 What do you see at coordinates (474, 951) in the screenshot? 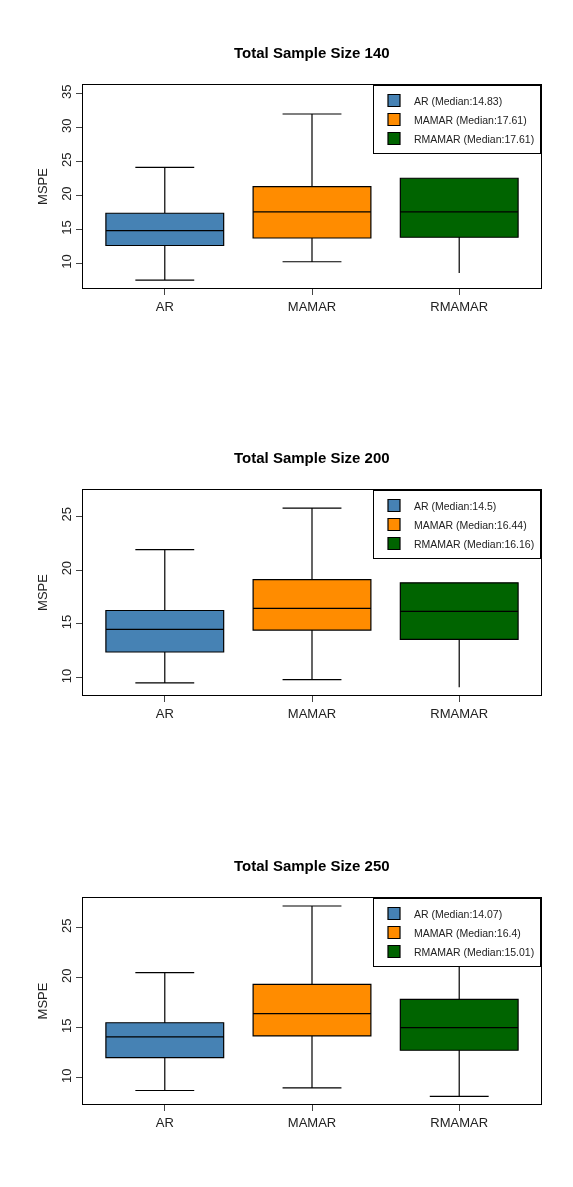
I see `legend-label: RMAMAR (Median:15.01)` at bounding box center [474, 951].